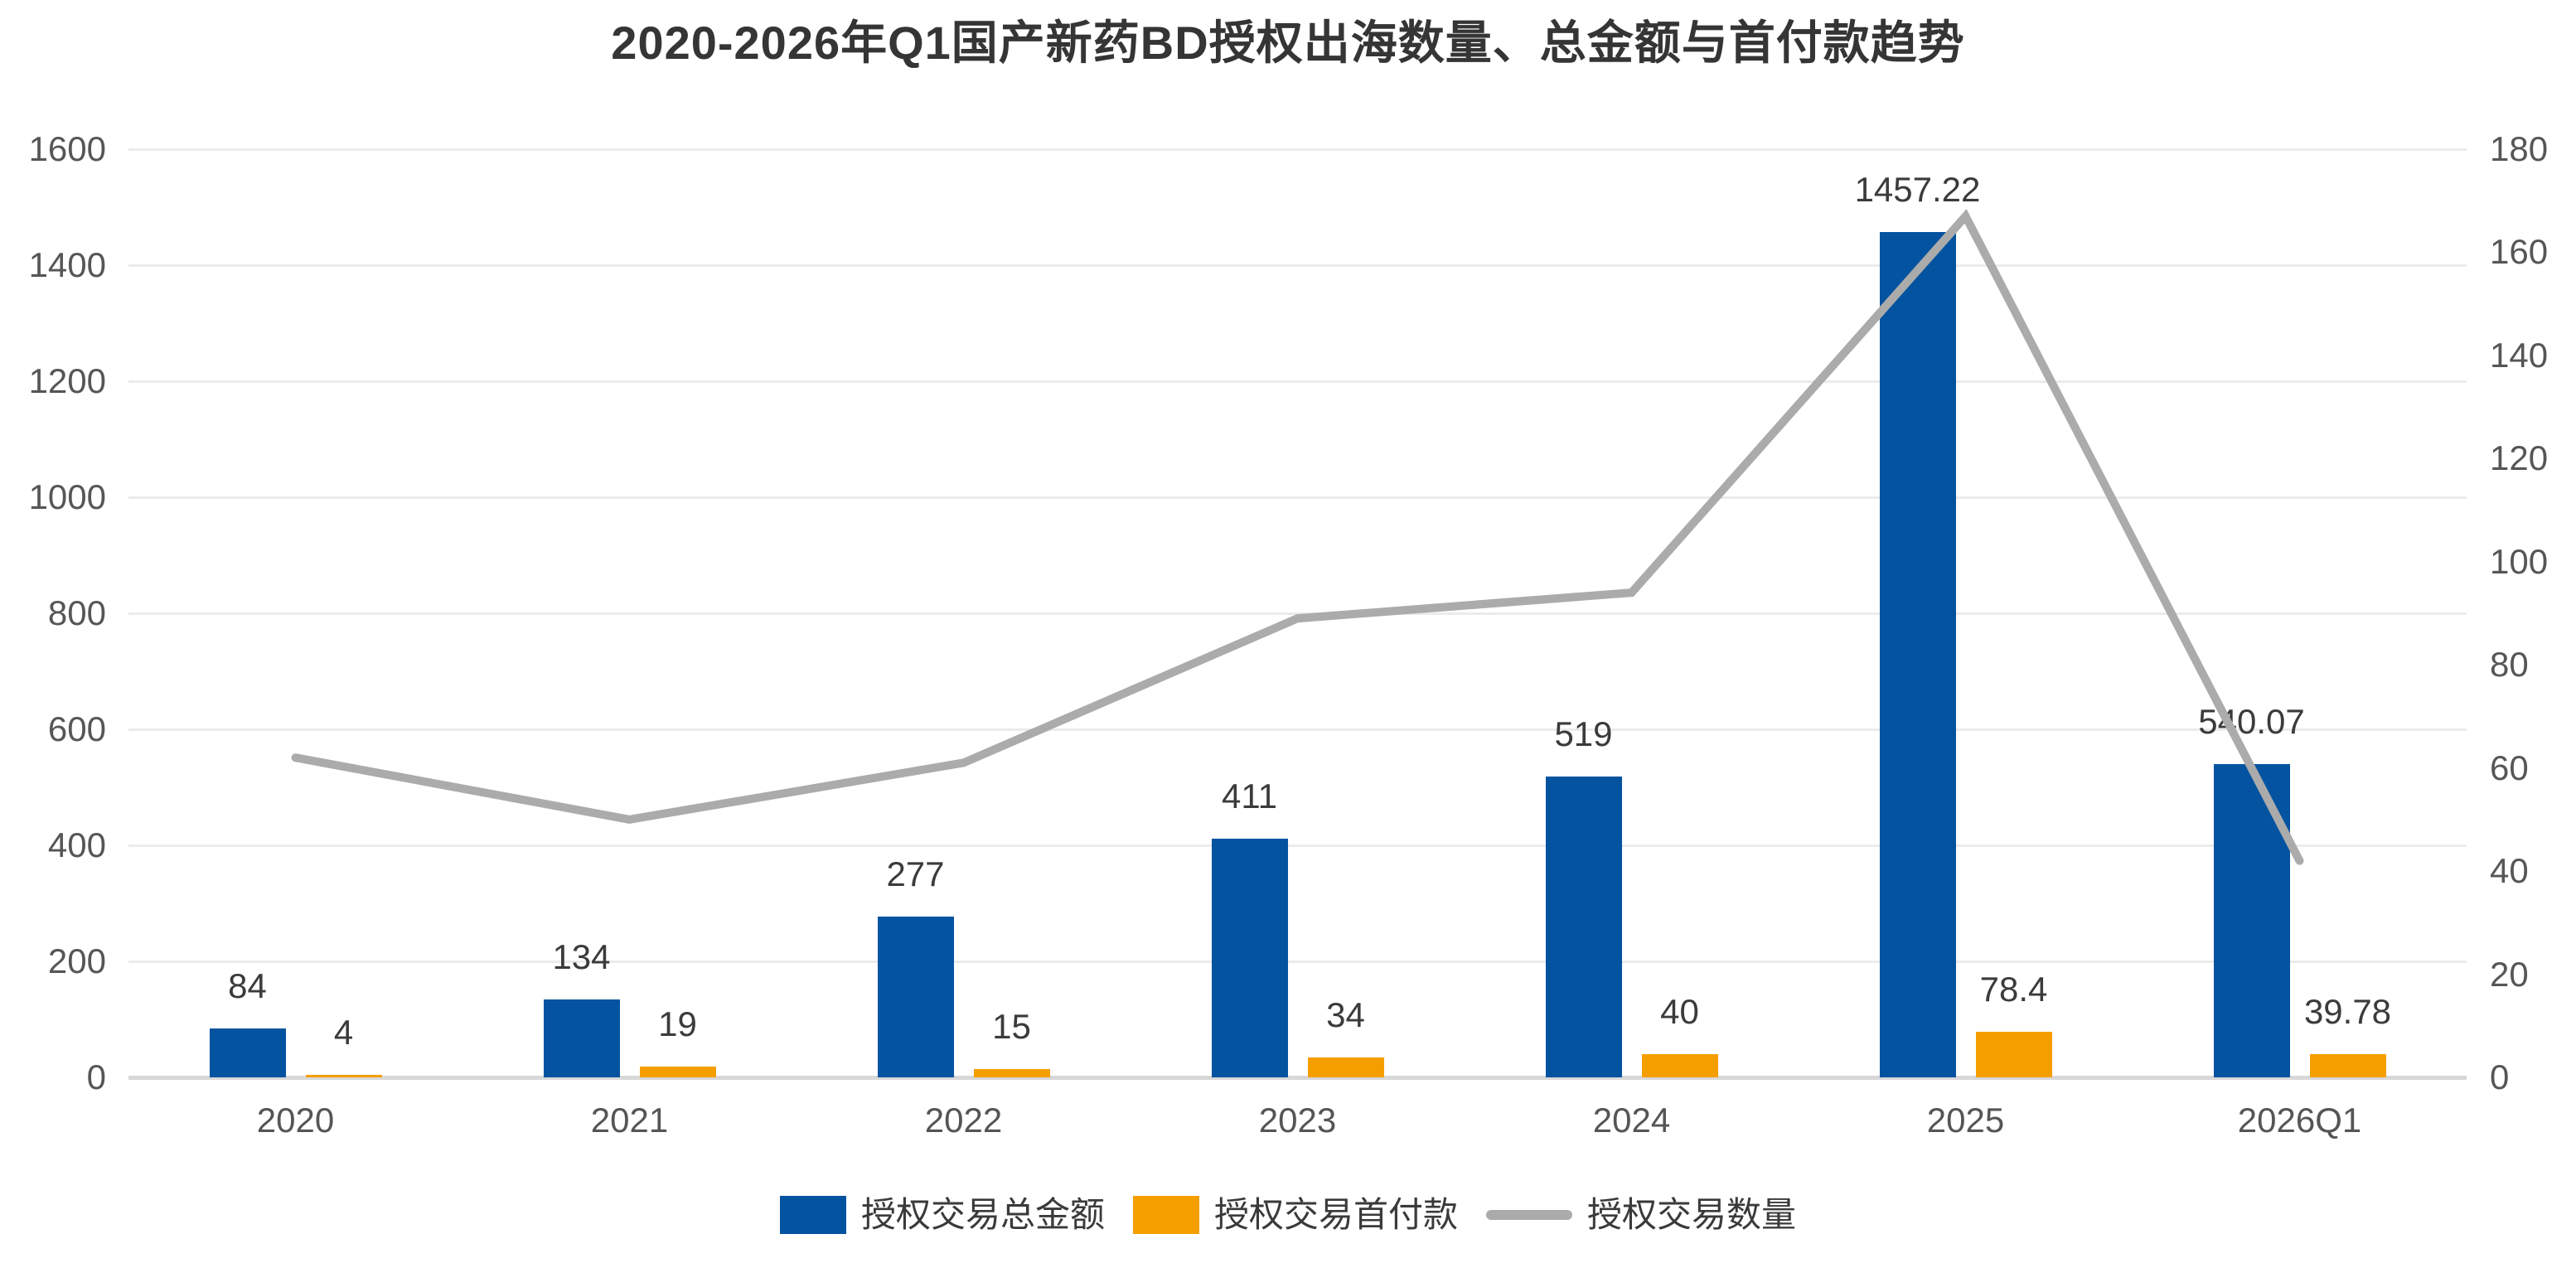  I want to click on right-axis-tick: 100, so click(2519, 561).